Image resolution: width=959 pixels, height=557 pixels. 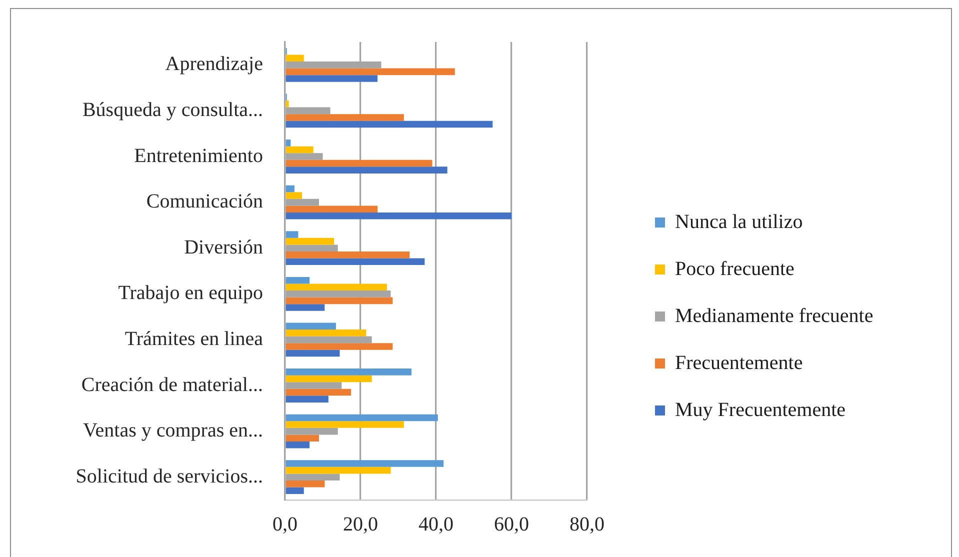 What do you see at coordinates (204, 201) in the screenshot?
I see `y-tick-label: Comunicación` at bounding box center [204, 201].